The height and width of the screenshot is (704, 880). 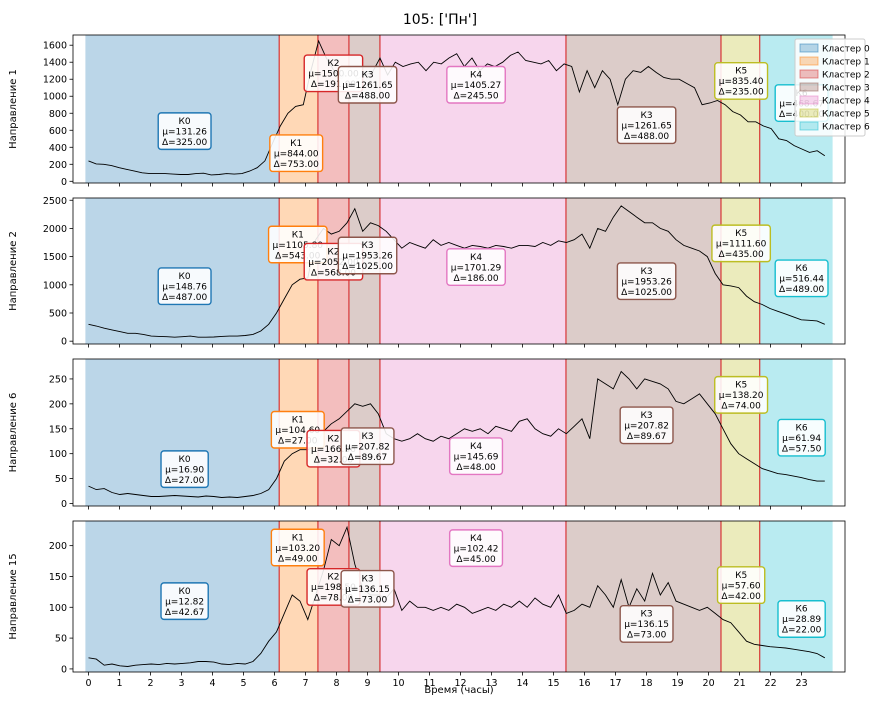 What do you see at coordinates (88, 683) in the screenshot?
I see `x-tick-label: 0` at bounding box center [88, 683].